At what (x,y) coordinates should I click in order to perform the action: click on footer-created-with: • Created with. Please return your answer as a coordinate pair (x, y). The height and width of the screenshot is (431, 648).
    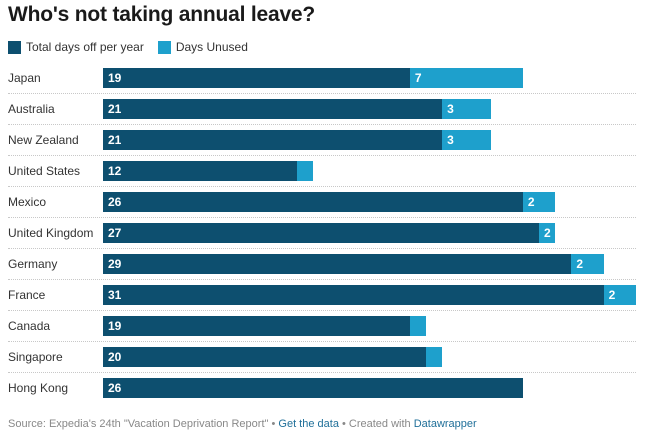
    Looking at the image, I should click on (376, 424).